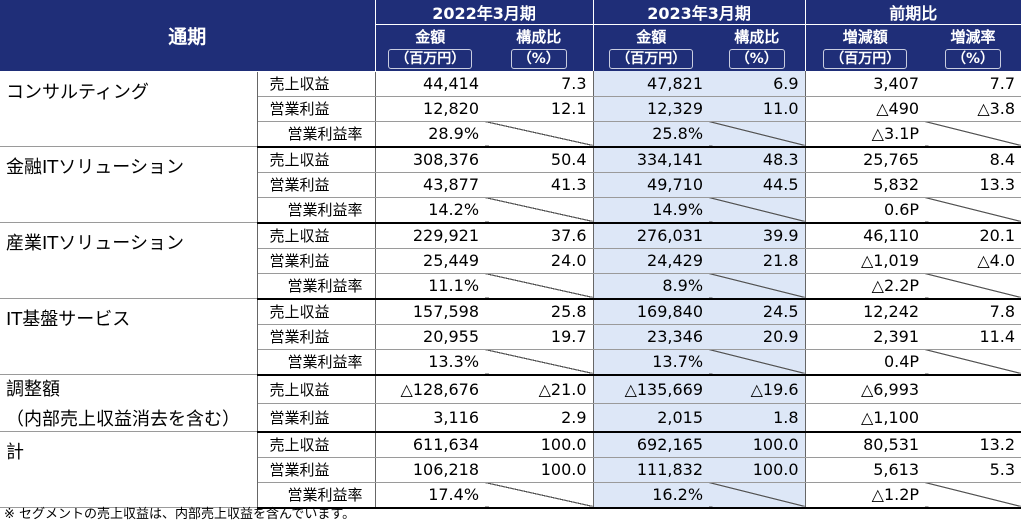  I want to click on change-amount: 80,531, so click(865, 444).